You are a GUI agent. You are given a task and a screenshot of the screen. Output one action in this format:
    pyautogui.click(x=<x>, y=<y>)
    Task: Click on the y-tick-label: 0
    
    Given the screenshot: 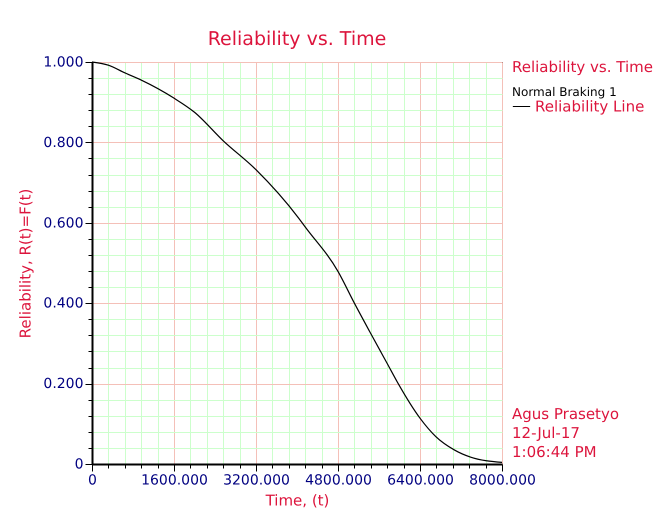 What is the action you would take?
    pyautogui.click(x=79, y=464)
    